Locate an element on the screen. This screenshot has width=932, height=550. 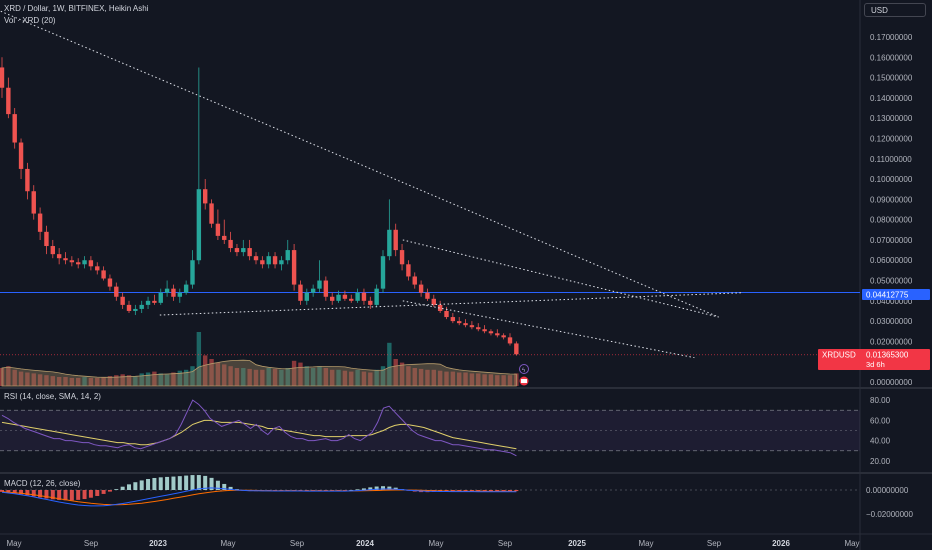
current-price-badge is located at coordinates (874, 359).